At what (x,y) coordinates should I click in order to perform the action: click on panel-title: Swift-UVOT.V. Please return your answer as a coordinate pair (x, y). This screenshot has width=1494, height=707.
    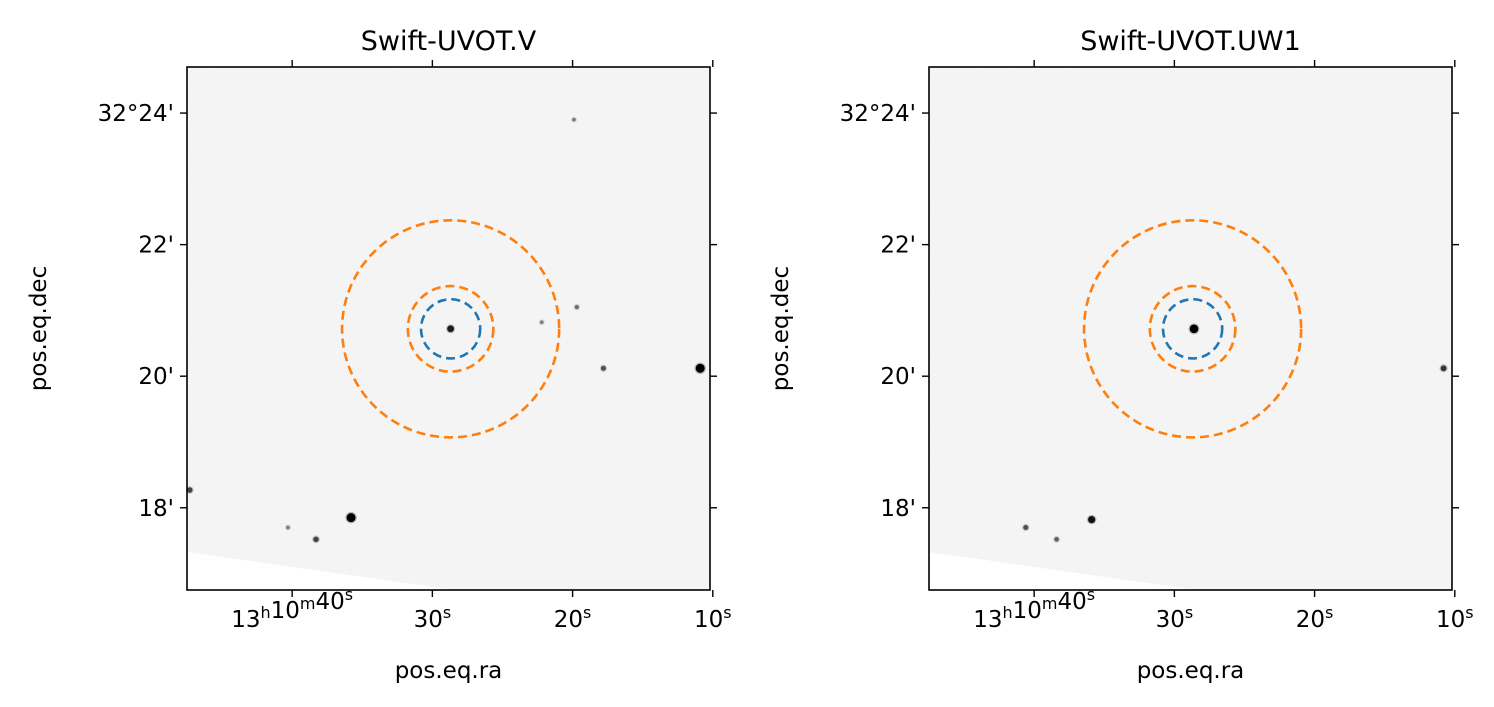
    Looking at the image, I should click on (449, 41).